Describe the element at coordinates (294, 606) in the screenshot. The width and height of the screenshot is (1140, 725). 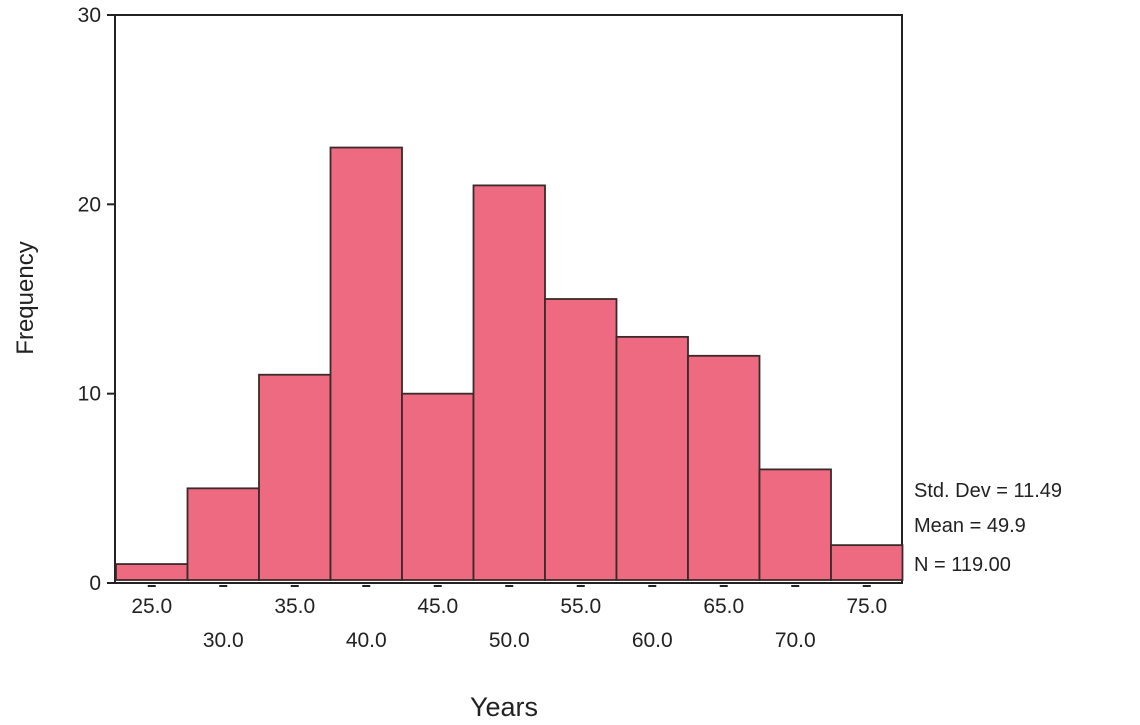
I see `x-tick-label: 35.0` at that location.